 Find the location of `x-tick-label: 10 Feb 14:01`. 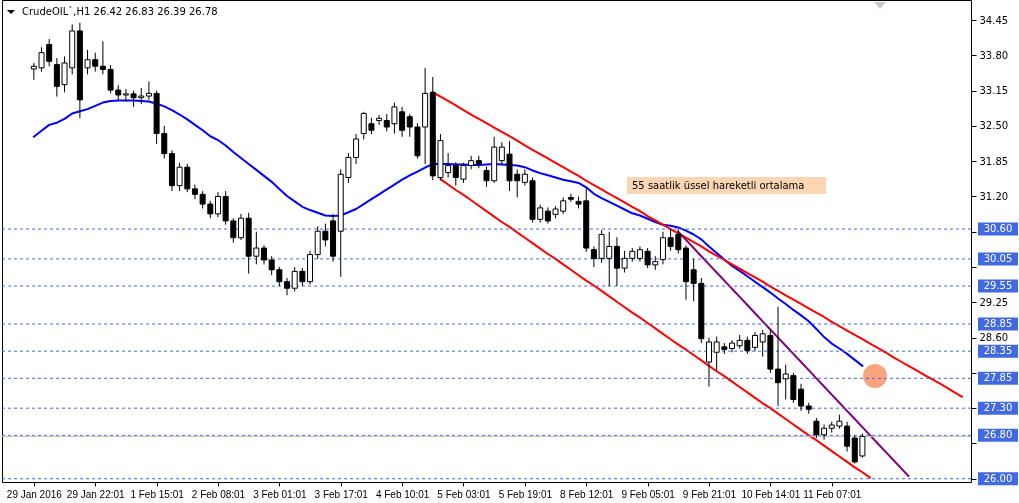

x-tick-label: 10 Feb 14:01 is located at coordinates (771, 494).